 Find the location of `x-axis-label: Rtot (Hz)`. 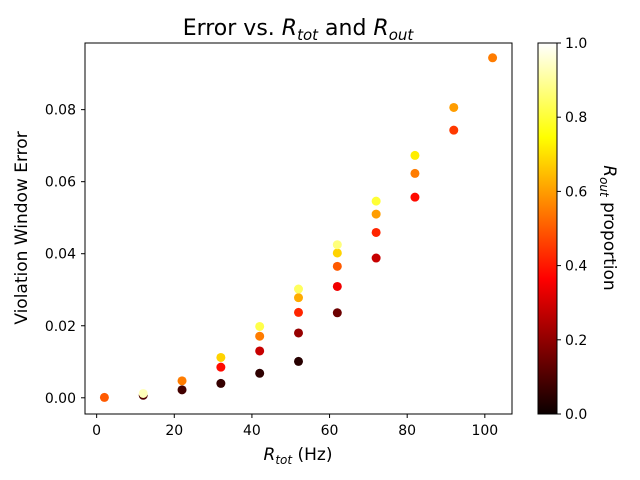

x-axis-label: Rtot (Hz) is located at coordinates (298, 456).